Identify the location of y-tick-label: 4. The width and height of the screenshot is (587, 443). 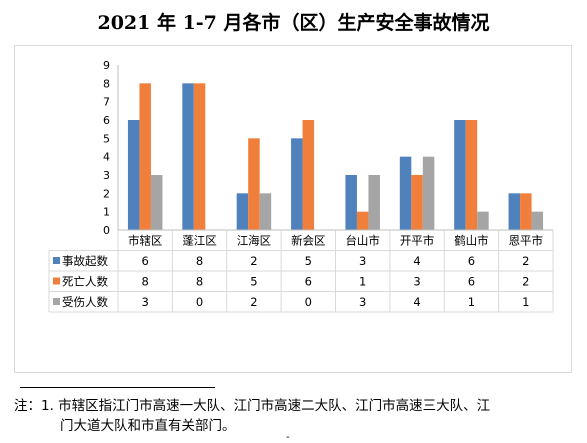
(106, 157).